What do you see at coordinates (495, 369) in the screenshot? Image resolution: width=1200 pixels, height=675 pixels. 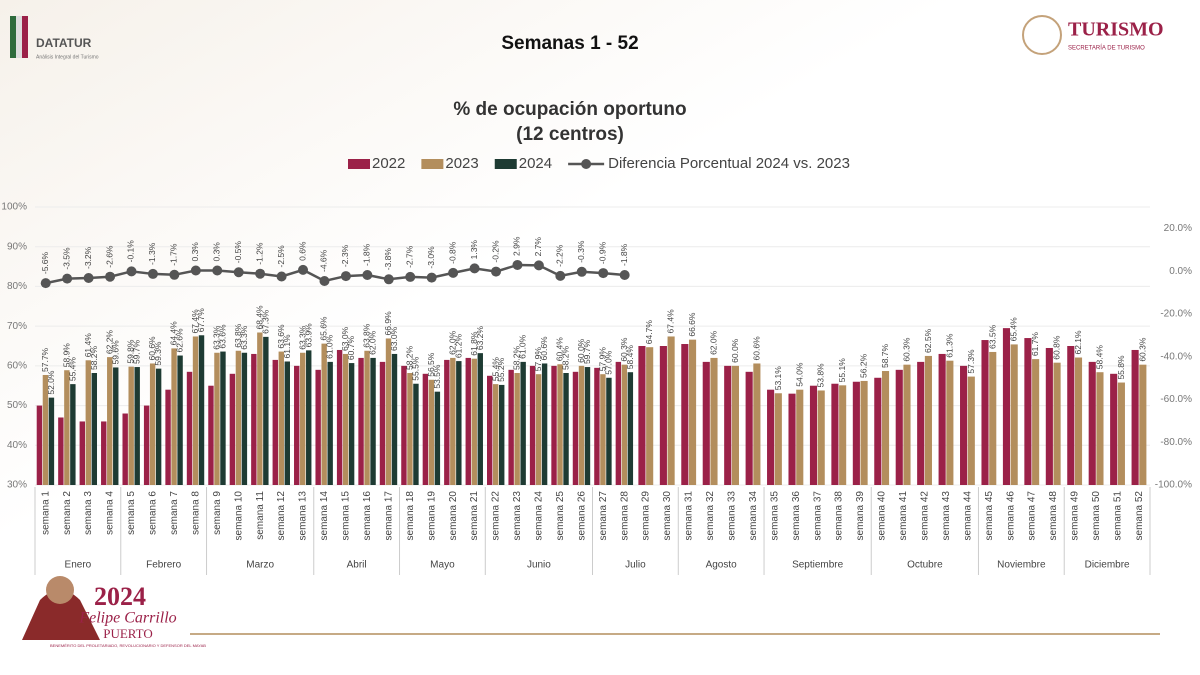 I see `data-label: 55.4%` at bounding box center [495, 369].